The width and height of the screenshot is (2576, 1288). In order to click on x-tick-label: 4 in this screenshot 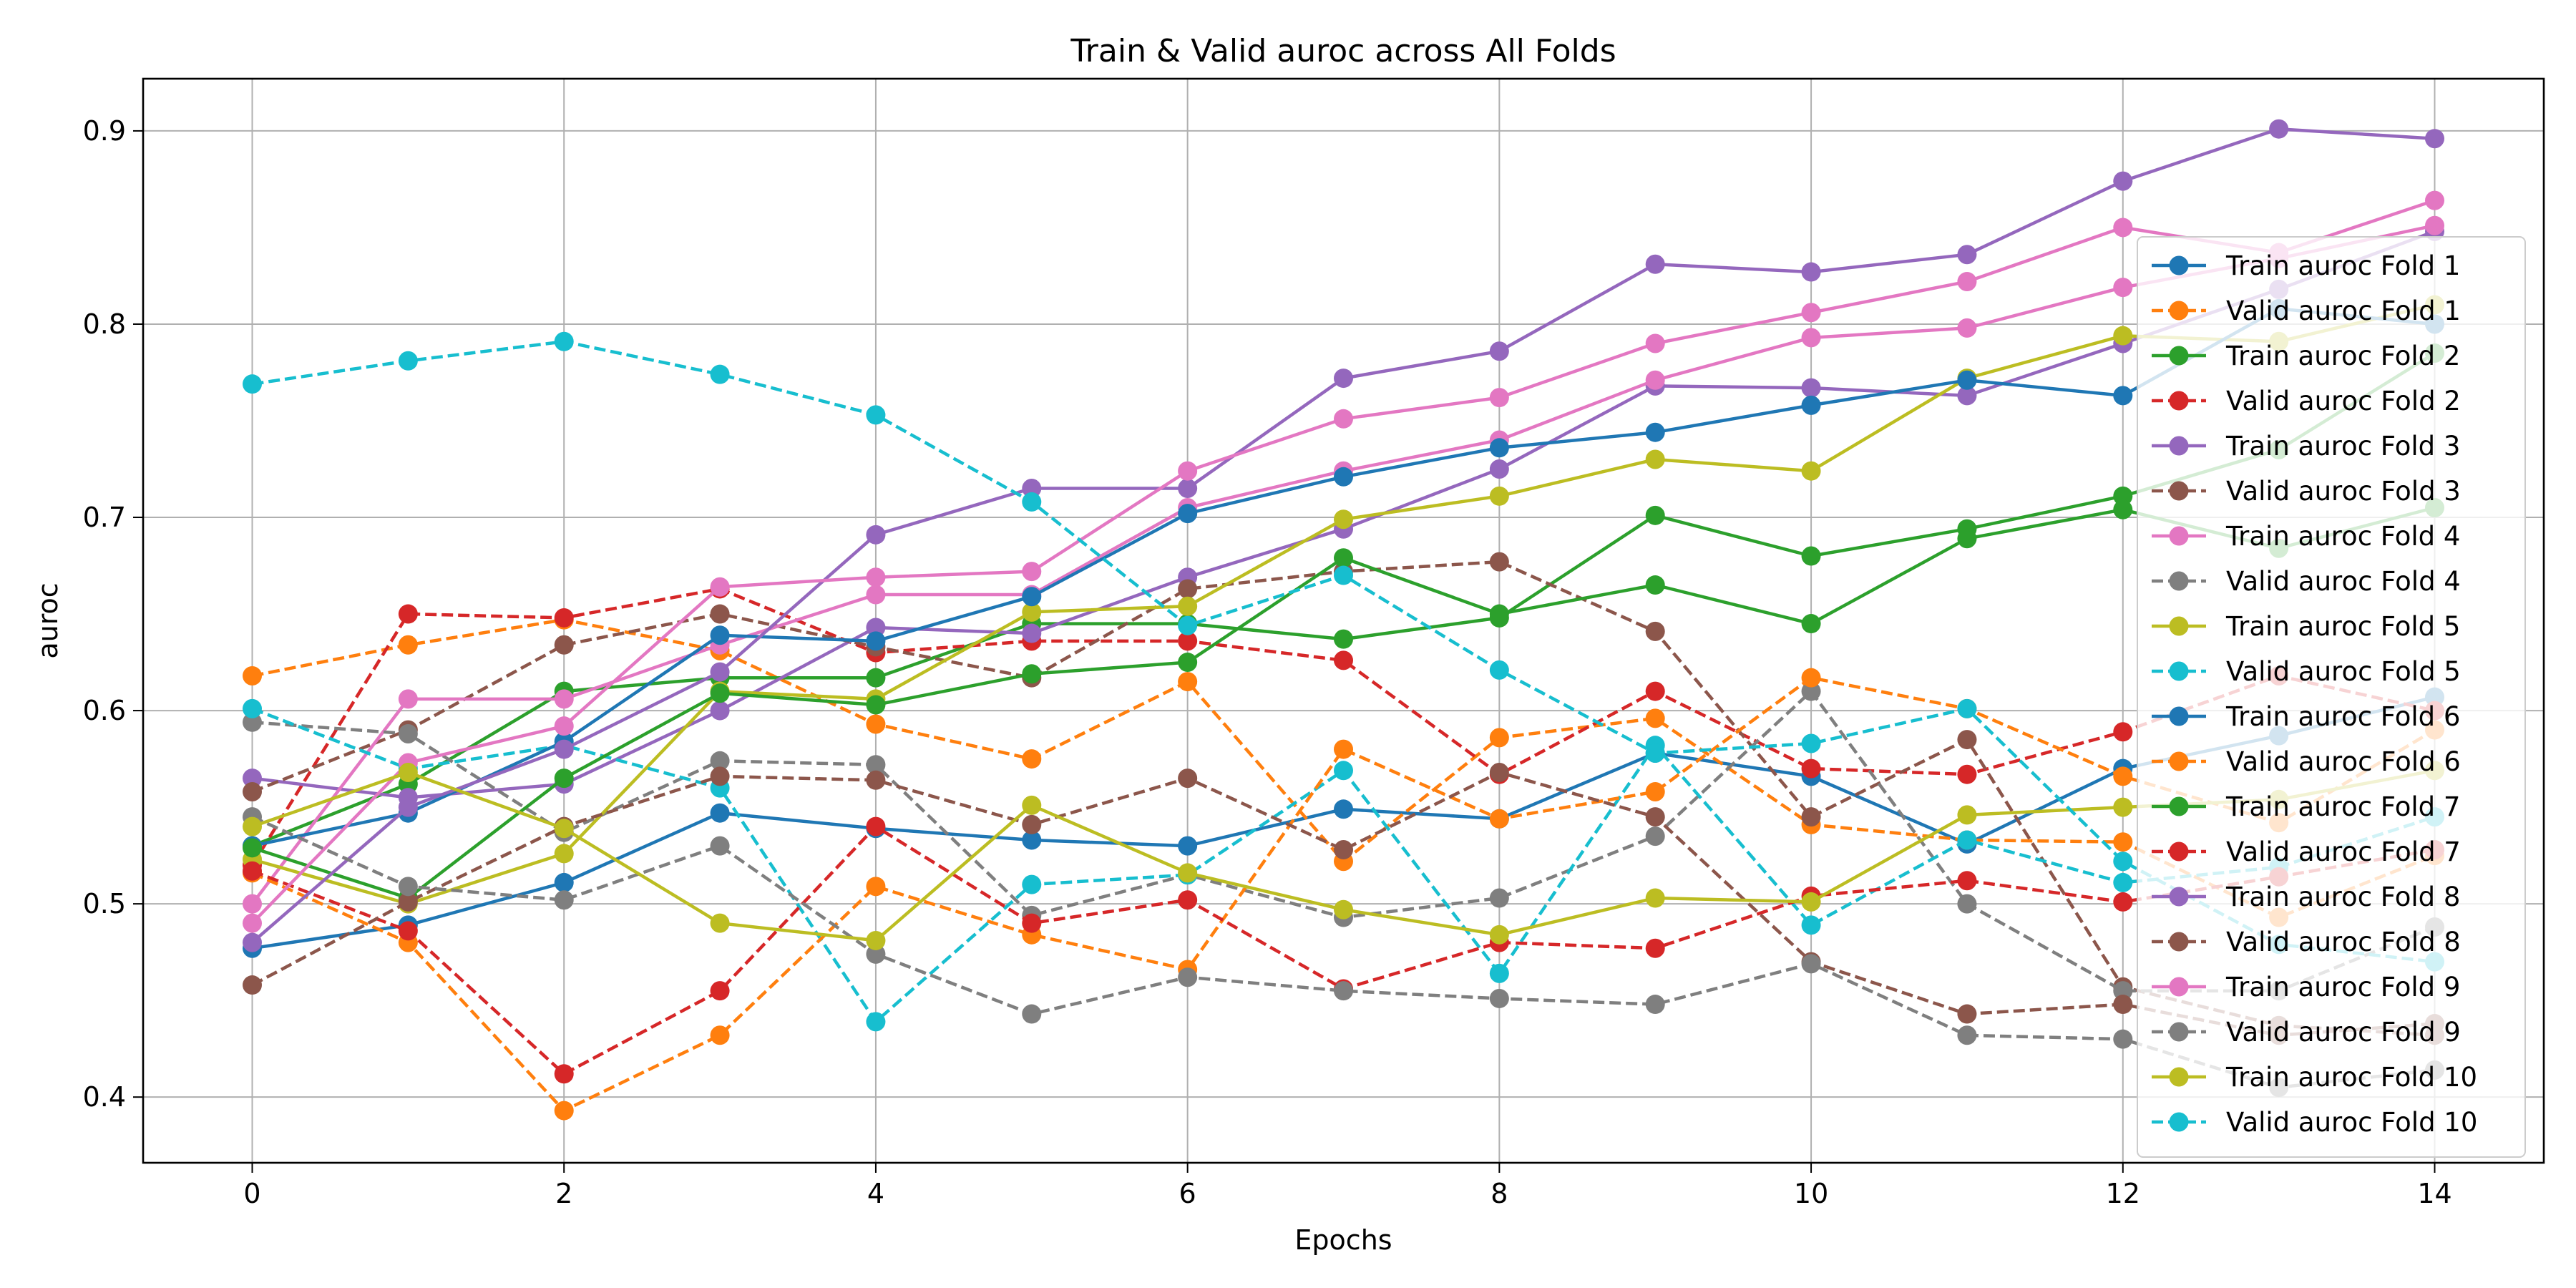, I will do `click(875, 1193)`.